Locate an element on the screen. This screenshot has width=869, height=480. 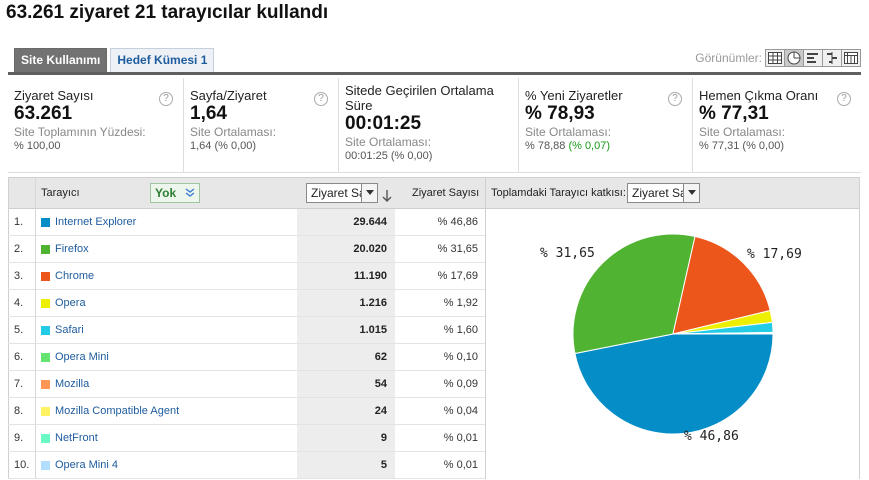
browser-link: Internet Explorer is located at coordinates (95, 222).